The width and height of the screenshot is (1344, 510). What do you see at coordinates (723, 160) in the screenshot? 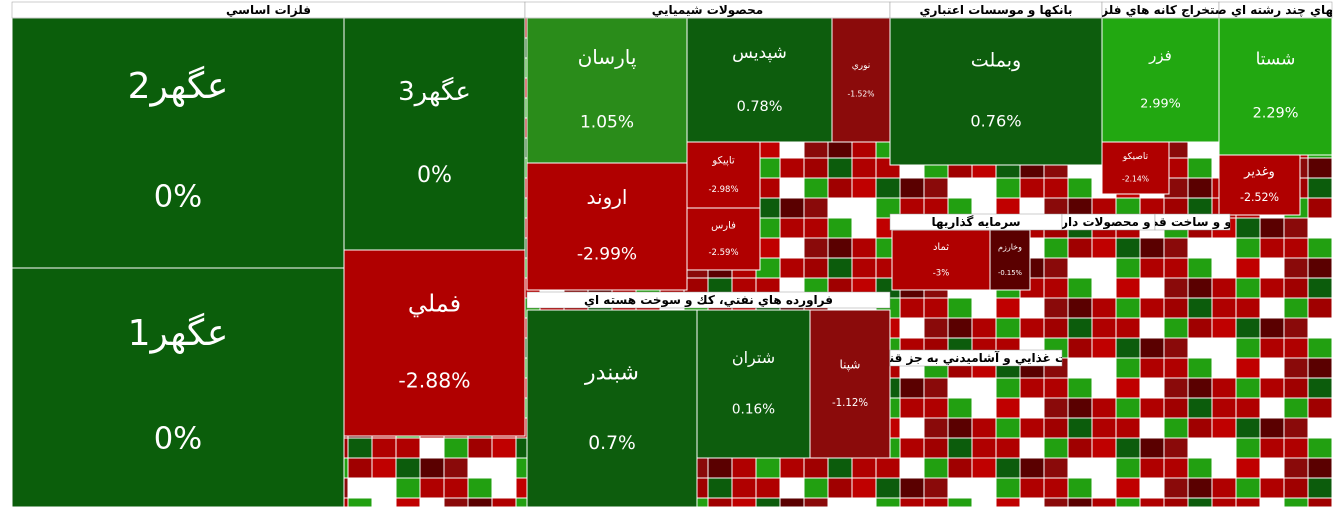
I see `tile-name: تاپيكو` at bounding box center [723, 160].